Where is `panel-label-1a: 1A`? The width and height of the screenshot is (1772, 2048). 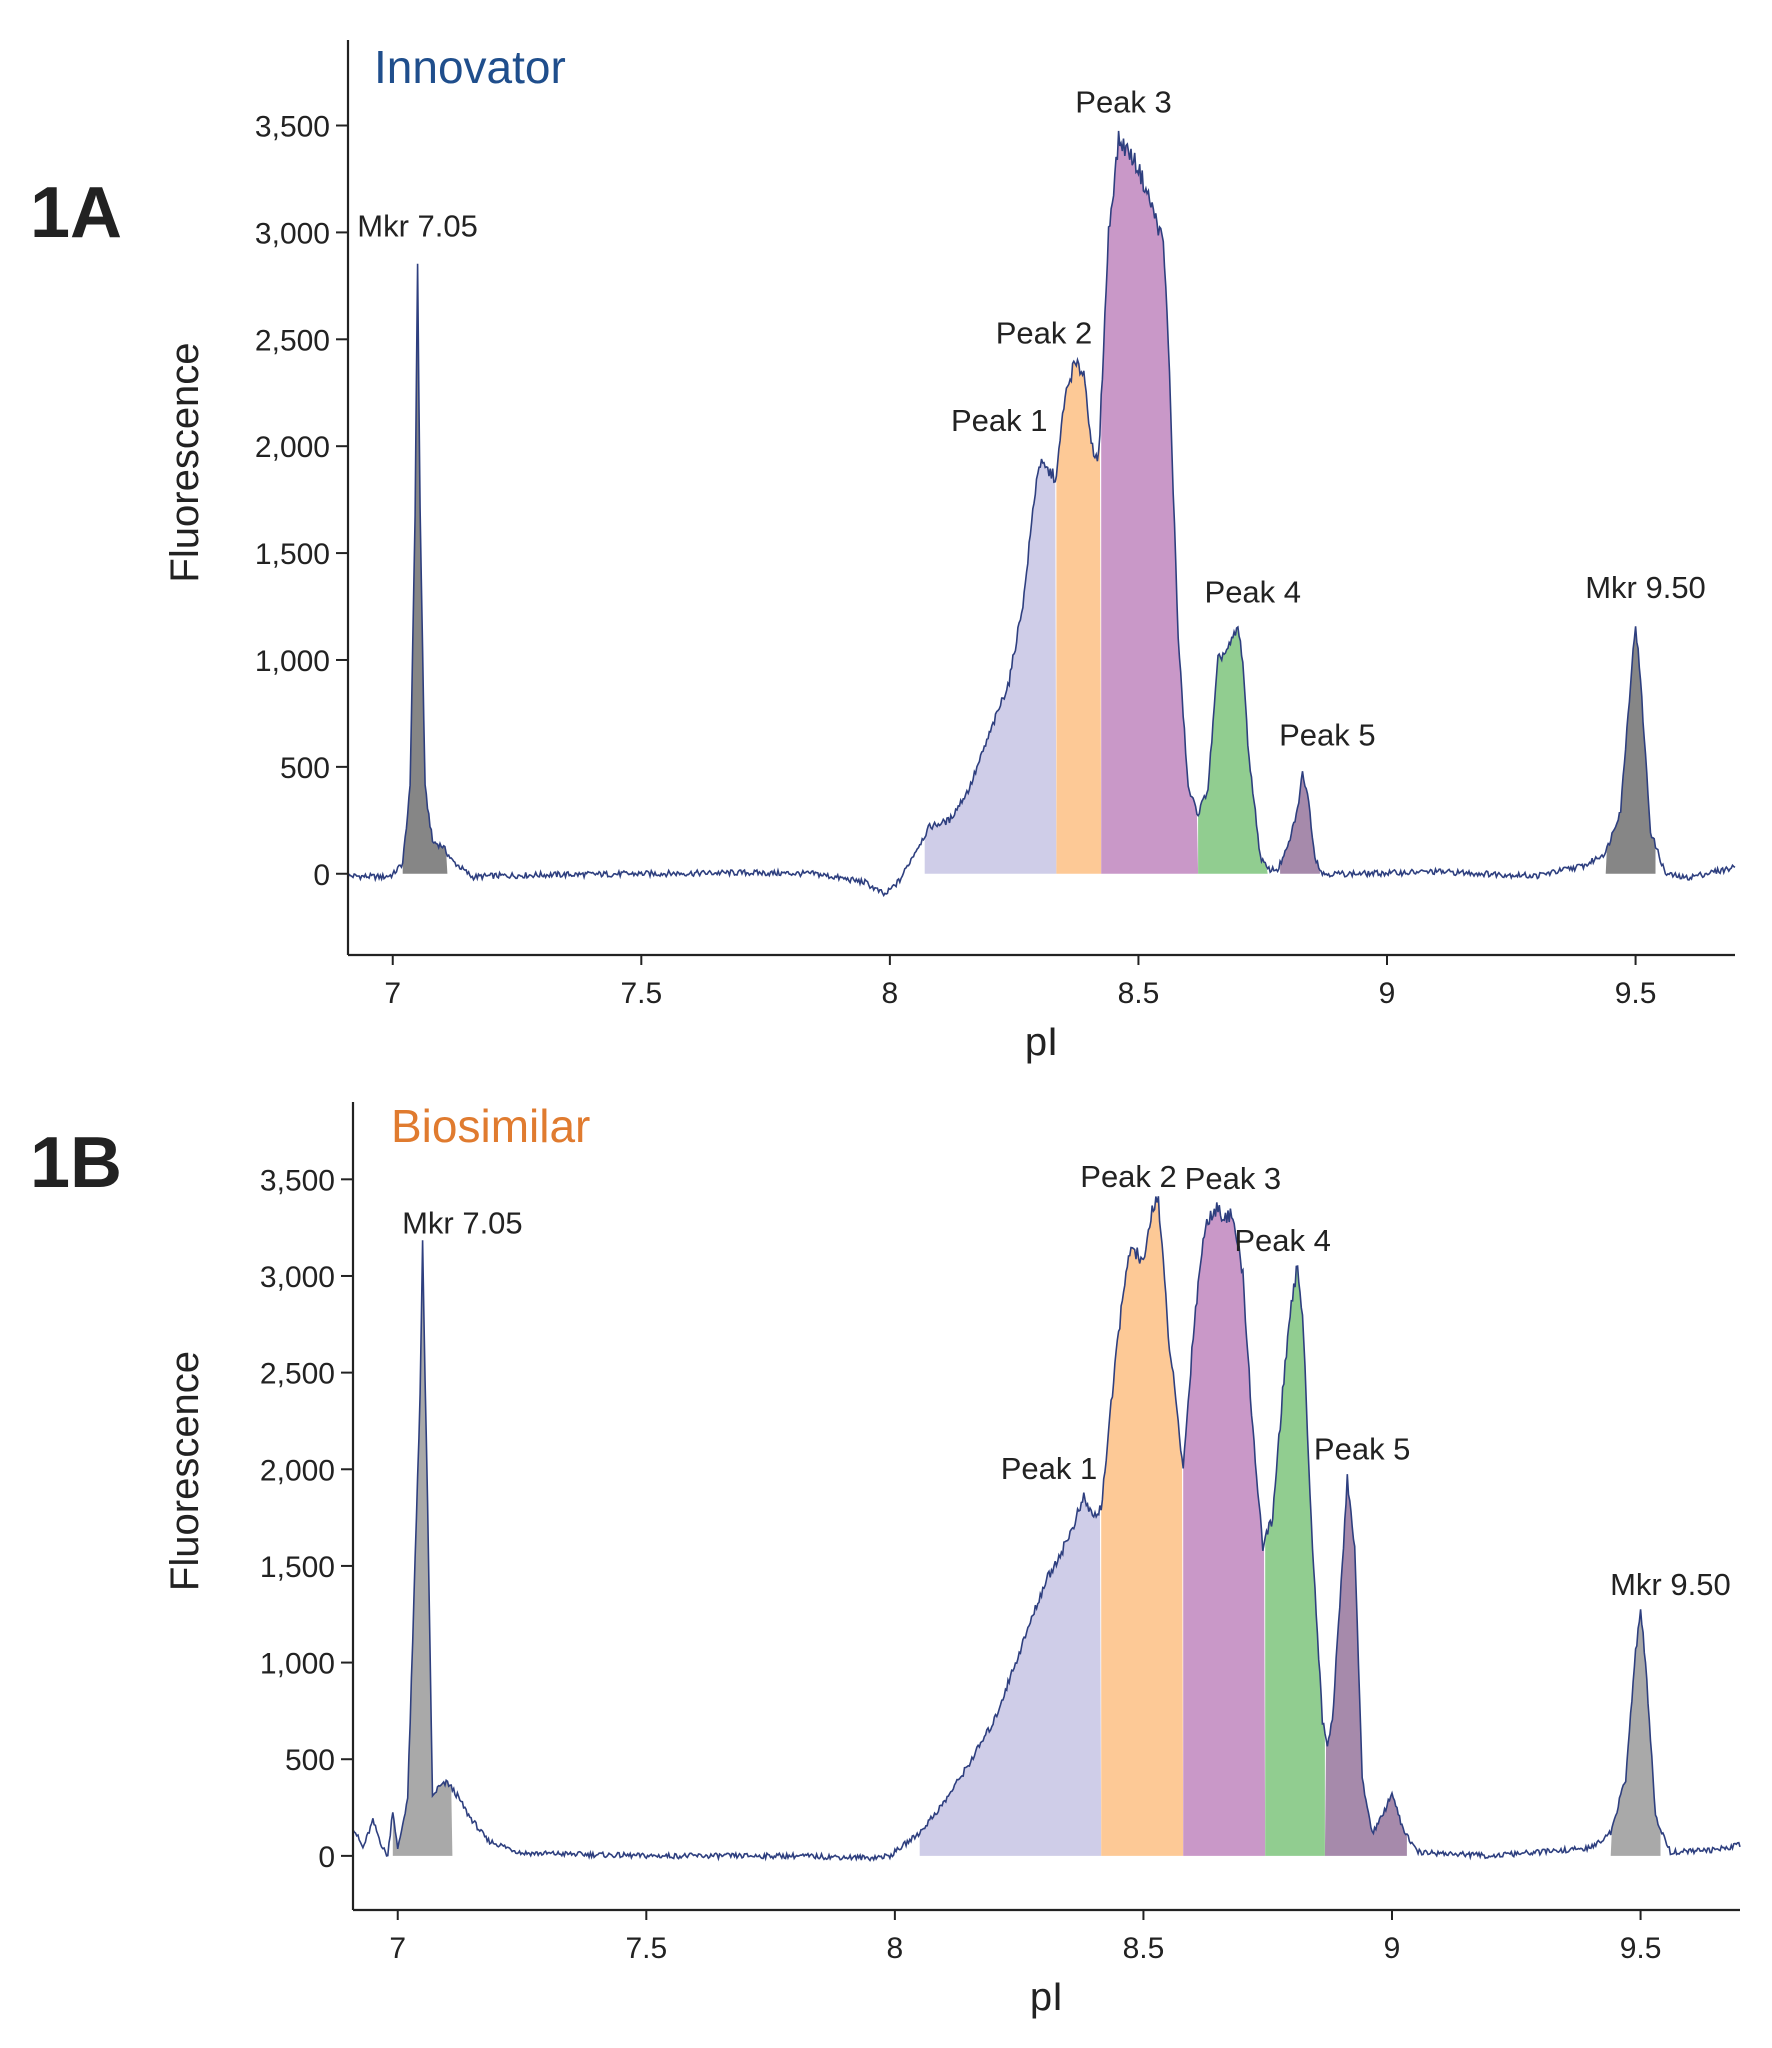 panel-label-1a: 1A is located at coordinates (76, 213).